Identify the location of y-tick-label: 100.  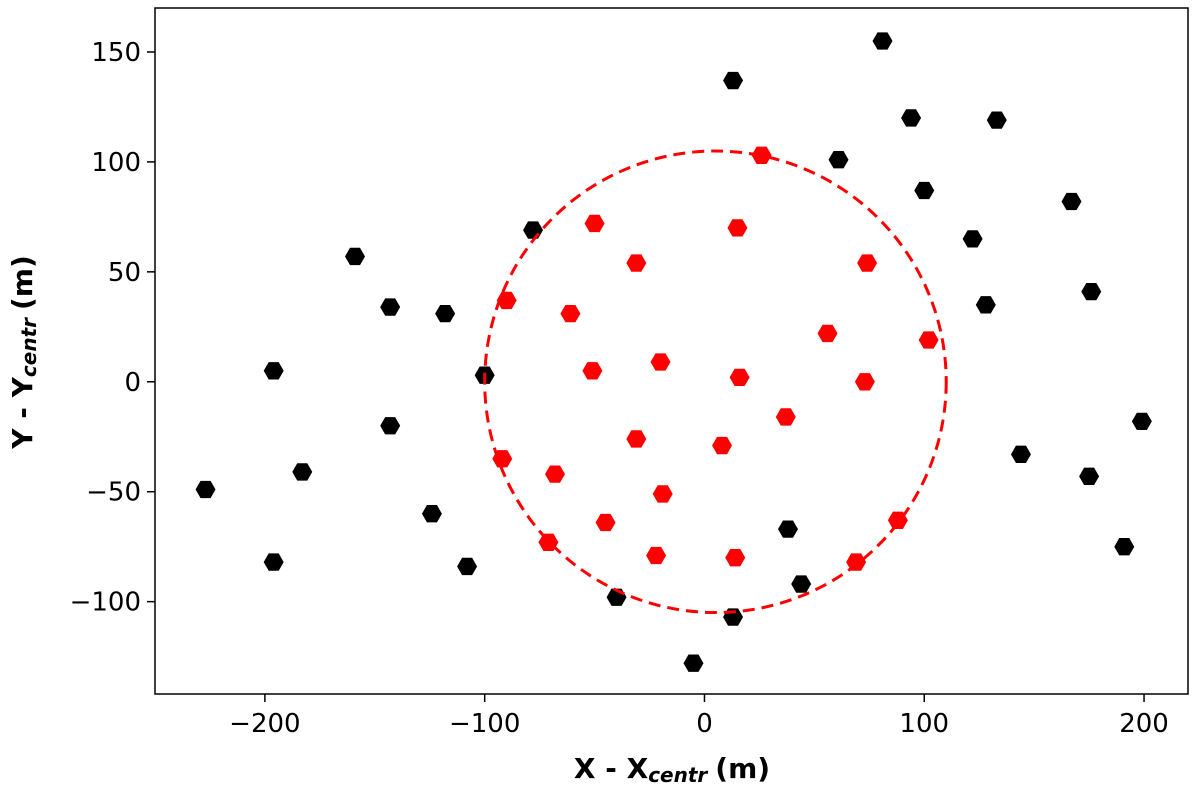
(116, 163).